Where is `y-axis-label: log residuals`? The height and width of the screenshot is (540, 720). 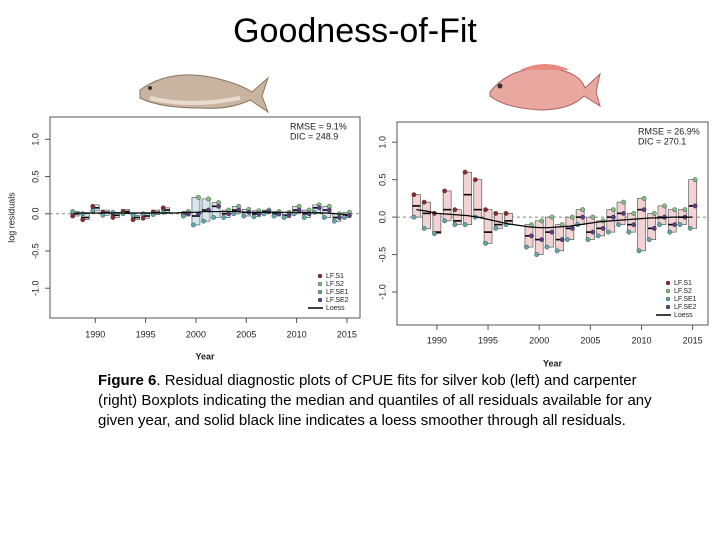
y-axis-label: log residuals is located at coordinates (11, 217).